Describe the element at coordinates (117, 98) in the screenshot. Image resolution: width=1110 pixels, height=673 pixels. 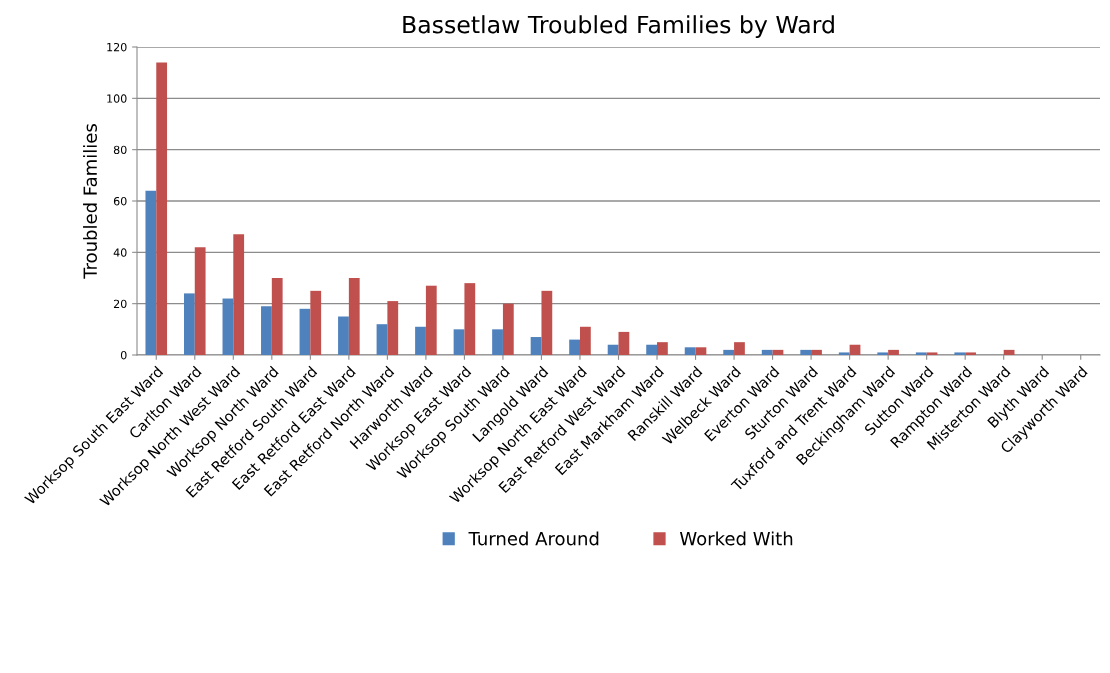
I see `y-tick-label: 100` at that location.